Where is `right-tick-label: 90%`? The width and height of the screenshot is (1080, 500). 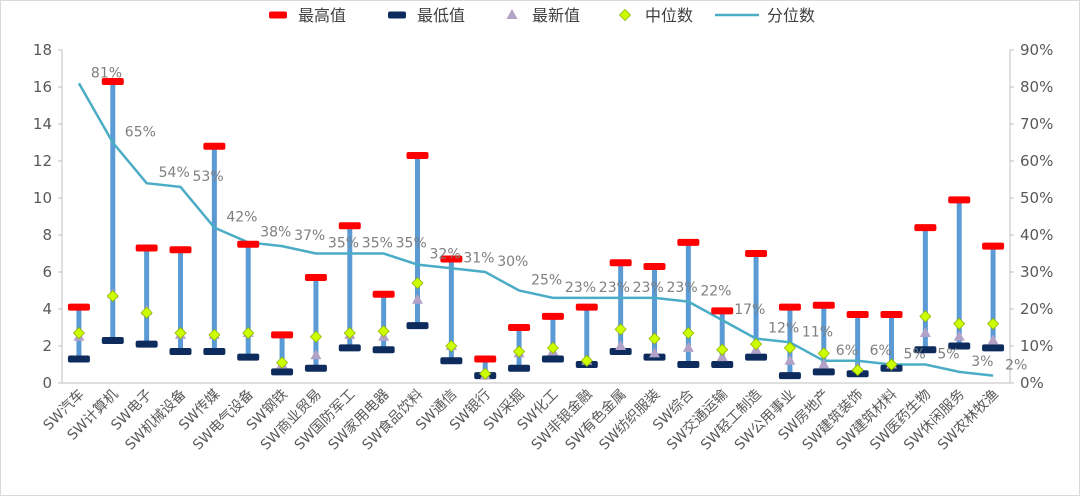 right-tick-label: 90% is located at coordinates (1036, 50).